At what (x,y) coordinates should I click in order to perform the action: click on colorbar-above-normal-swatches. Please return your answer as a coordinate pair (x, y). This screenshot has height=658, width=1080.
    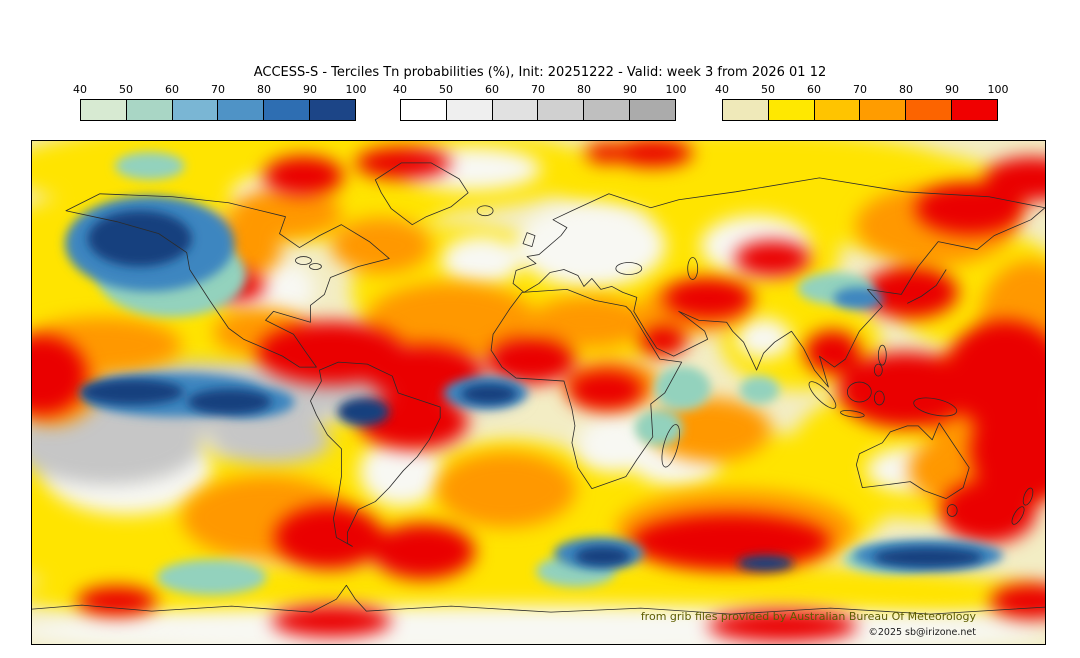
    Looking at the image, I should click on (860, 110).